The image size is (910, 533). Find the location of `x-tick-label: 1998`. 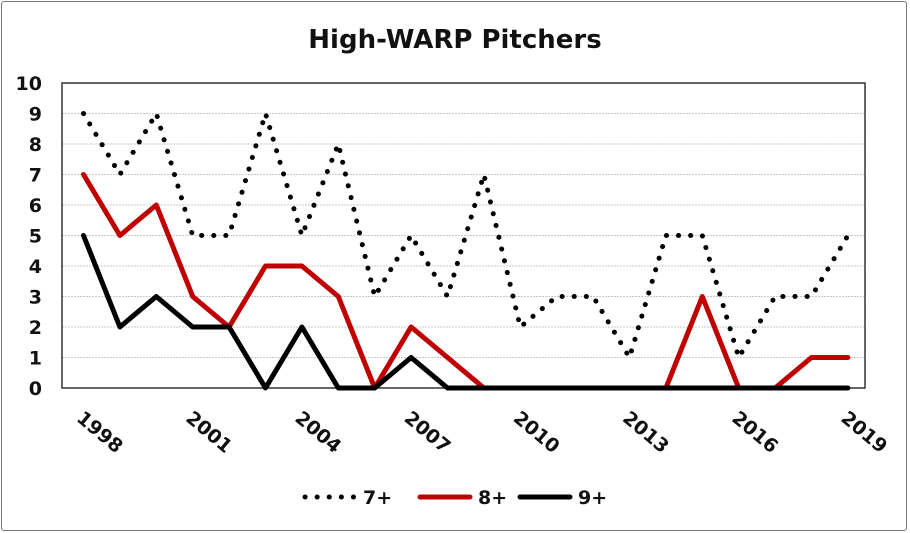

x-tick-label: 1998 is located at coordinates (99, 432).